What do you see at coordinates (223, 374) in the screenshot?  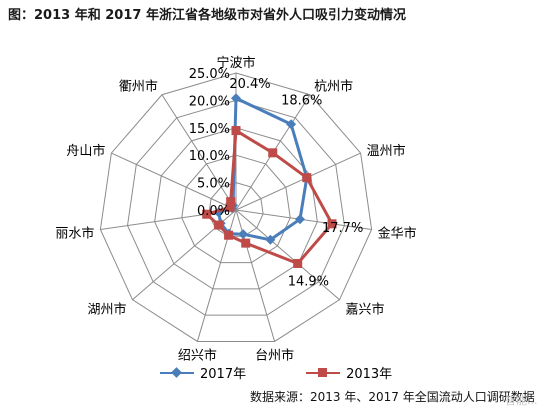 I see `legend-label-2017: 2017年` at bounding box center [223, 374].